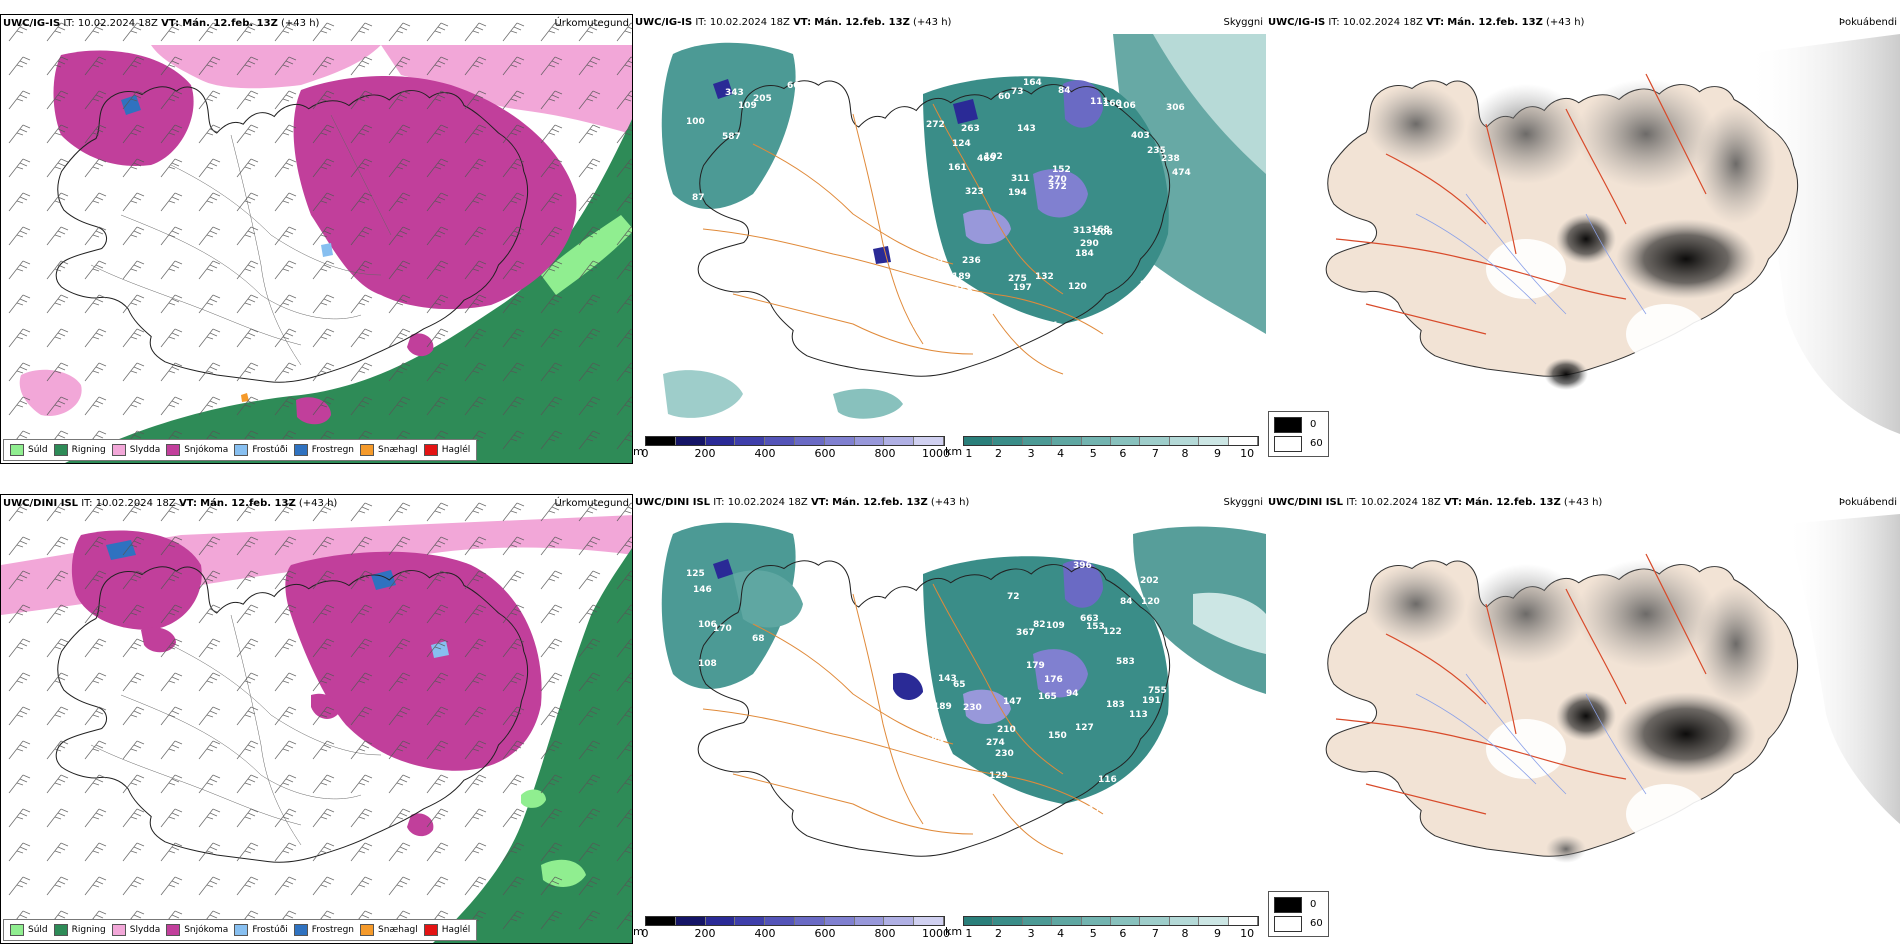  What do you see at coordinates (1151, 701) in the screenshot?
I see `cloud-base-label: 191` at bounding box center [1151, 701].